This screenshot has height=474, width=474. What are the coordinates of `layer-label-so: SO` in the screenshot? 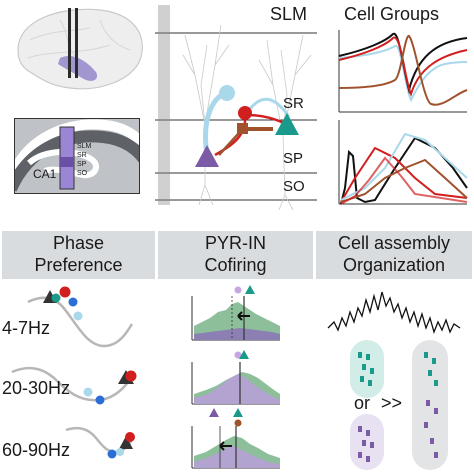 It's located at (294, 186).